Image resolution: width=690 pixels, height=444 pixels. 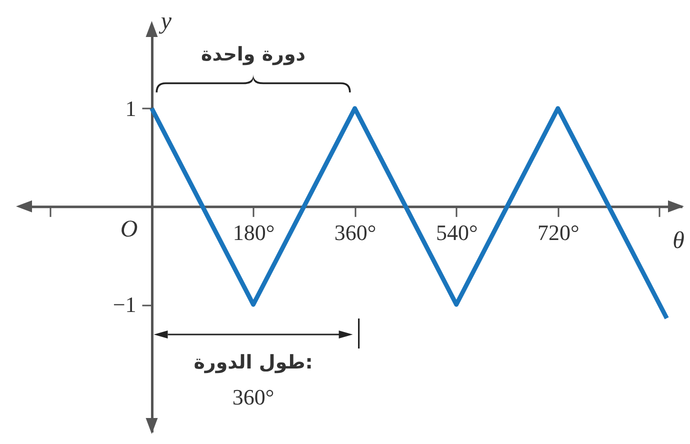 What do you see at coordinates (253, 54) in the screenshot?
I see `annotation: دورة واحدة` at bounding box center [253, 54].